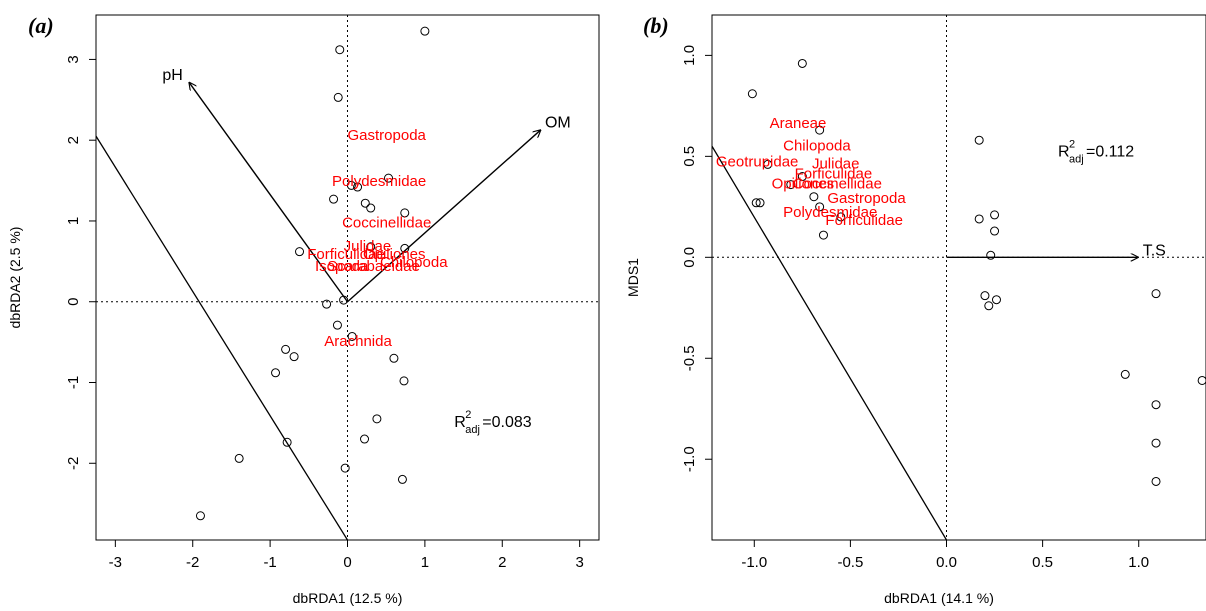 The image size is (1206, 611). I want to click on x-tick-label: 2, so click(502, 562).